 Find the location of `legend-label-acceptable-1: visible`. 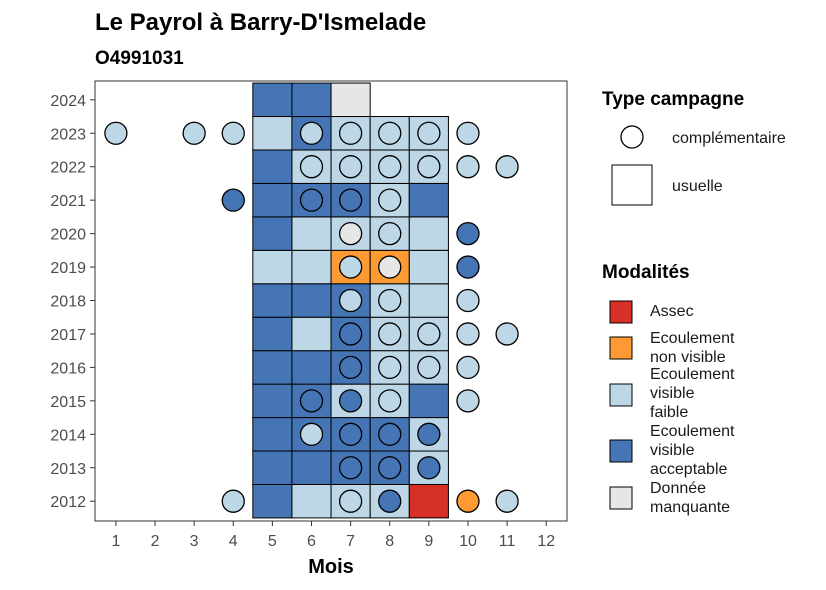

legend-label-acceptable-1: visible is located at coordinates (672, 450).